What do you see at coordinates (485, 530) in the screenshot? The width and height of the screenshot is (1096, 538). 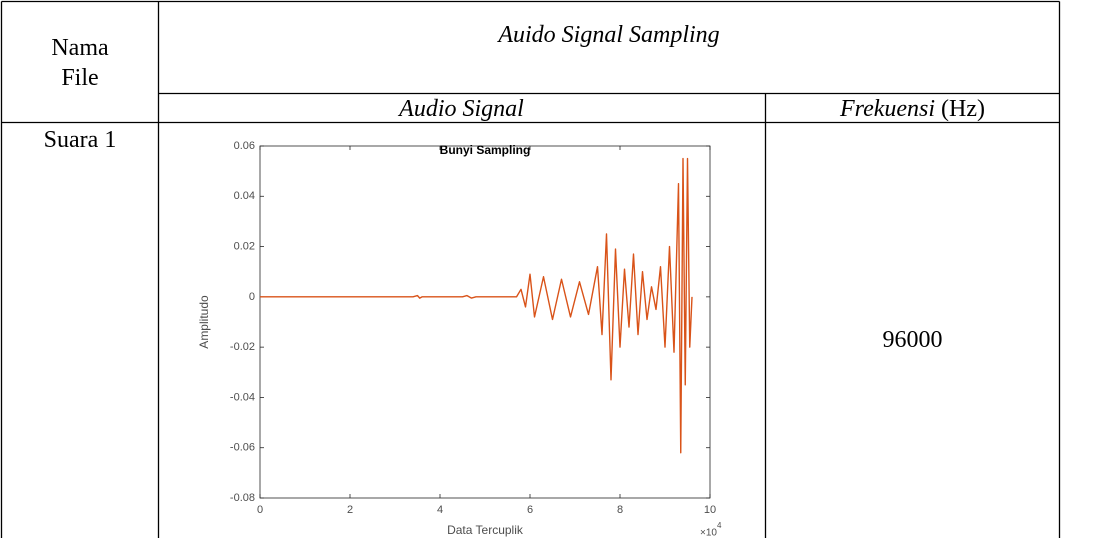 I see `x-axis-label: Data Tercuplik` at bounding box center [485, 530].